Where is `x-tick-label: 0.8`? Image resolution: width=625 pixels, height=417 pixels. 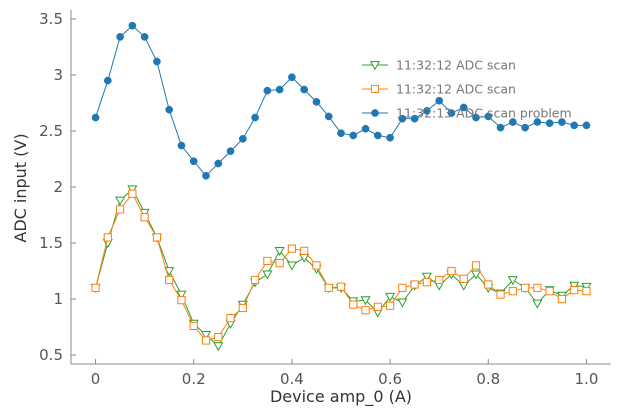
x-tick-label: 0.8 is located at coordinates (488, 379).